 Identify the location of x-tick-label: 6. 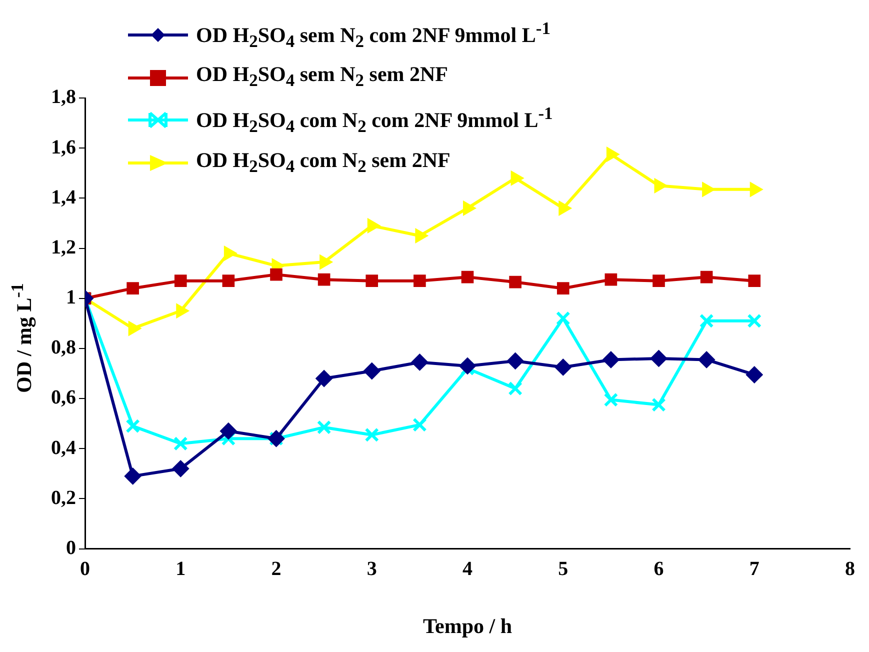
(659, 569).